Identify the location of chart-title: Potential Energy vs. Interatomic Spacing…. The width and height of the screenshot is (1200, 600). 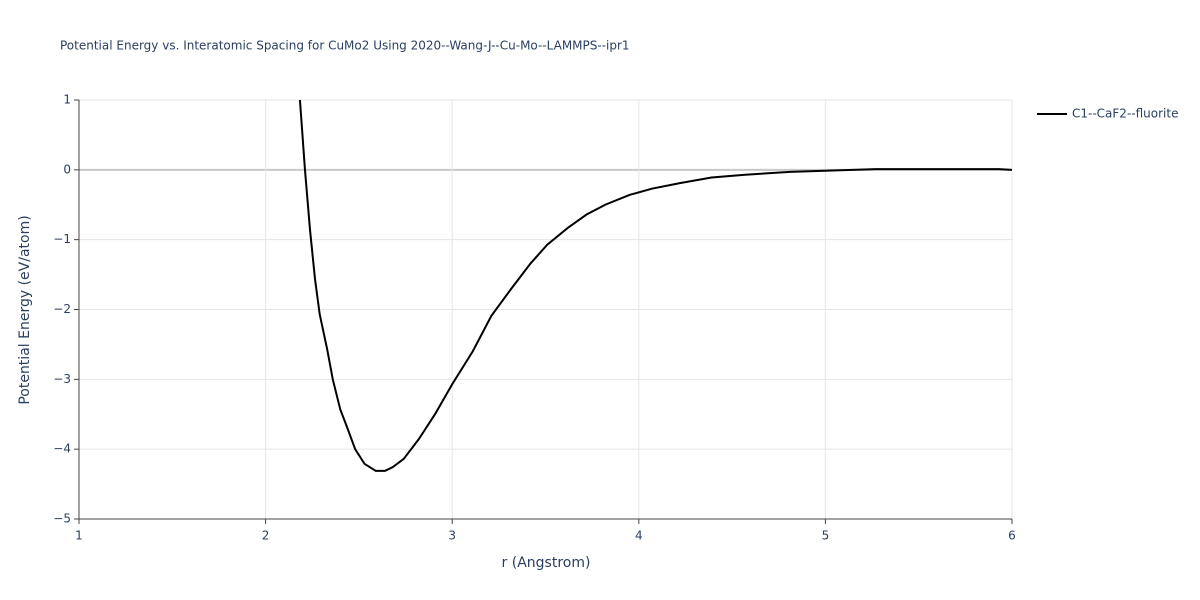
(345, 46).